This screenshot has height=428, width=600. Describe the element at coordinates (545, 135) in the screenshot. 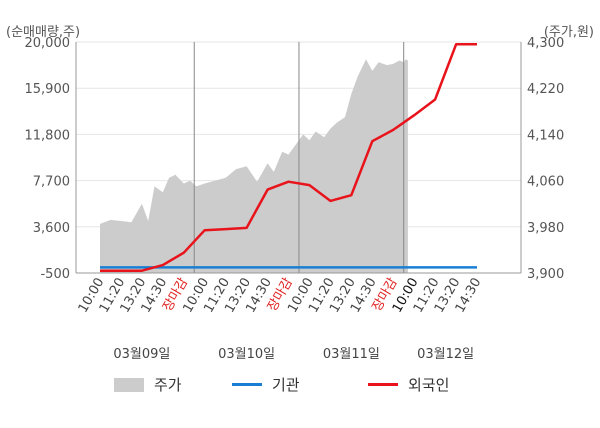

I see `right-tick-label: 4,140` at that location.